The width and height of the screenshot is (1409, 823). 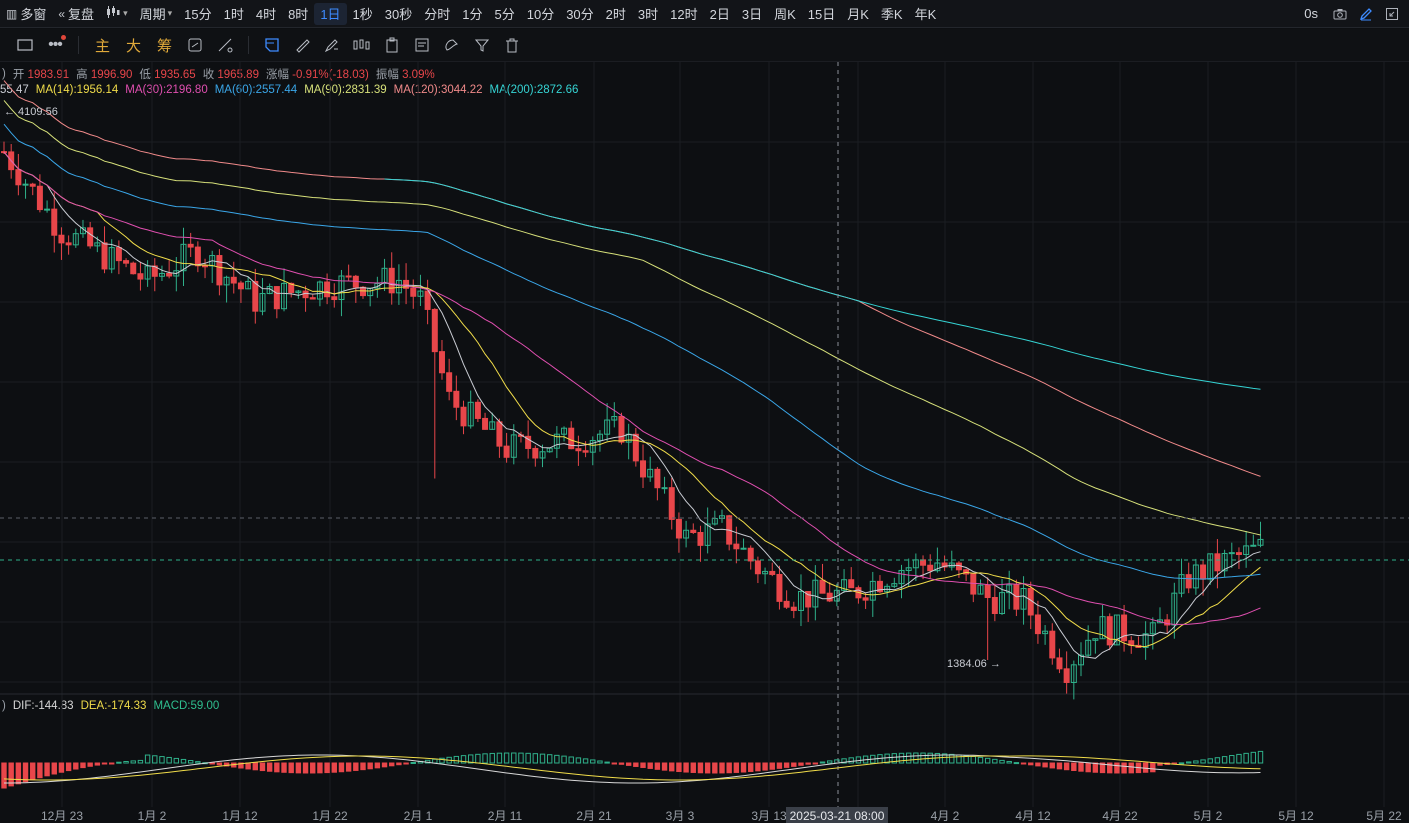 I want to click on x-axis-tick-label: 5月 2, so click(x=1208, y=816).